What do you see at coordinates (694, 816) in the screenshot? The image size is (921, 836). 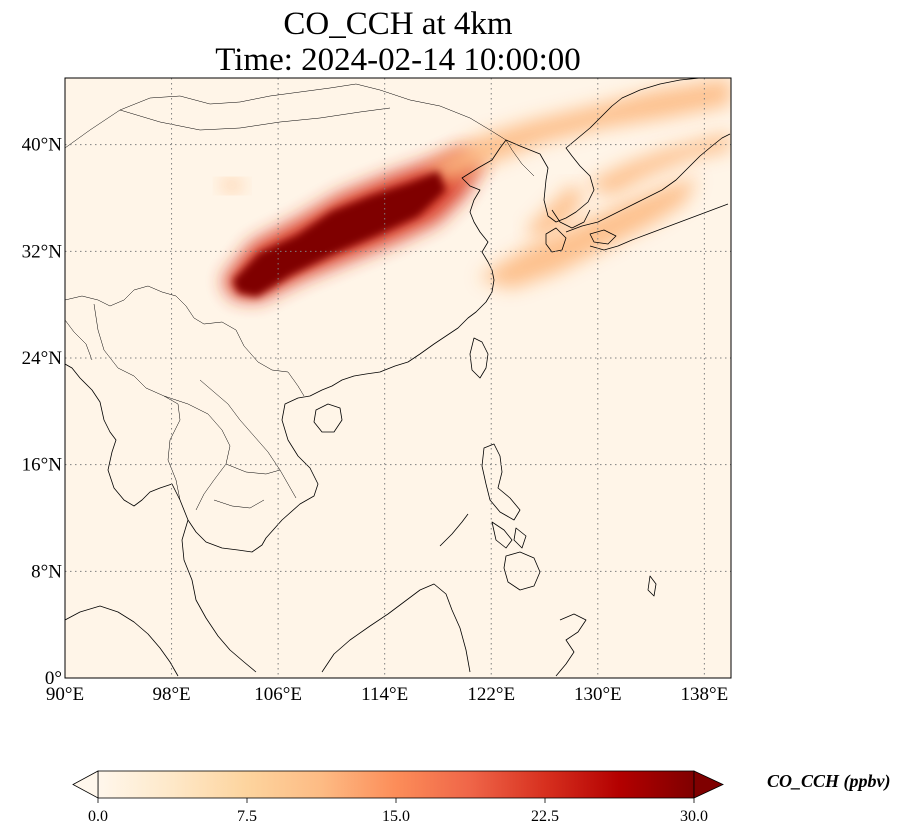 I see `colorbar-tick-label: 30.0` at bounding box center [694, 816].